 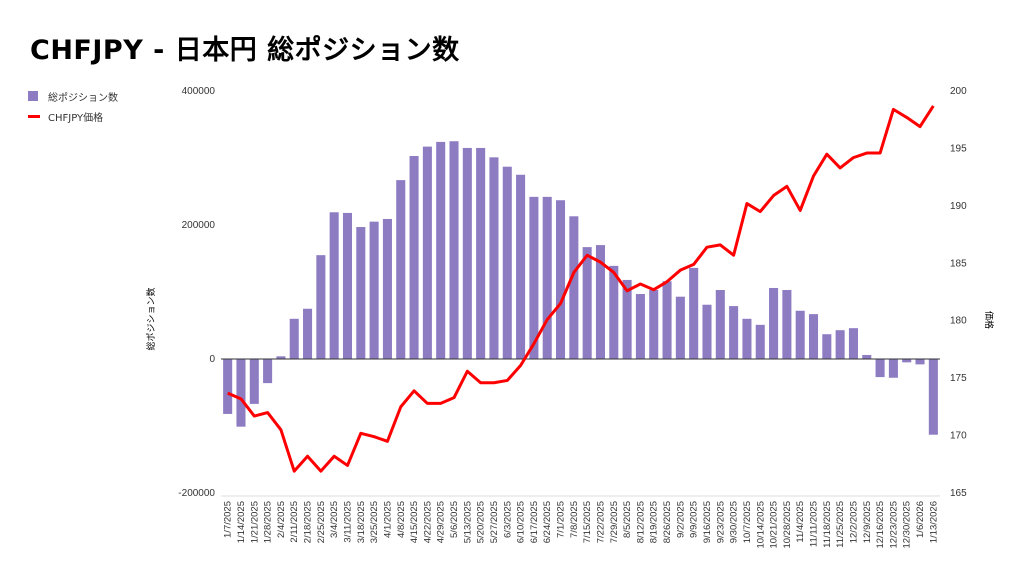 What do you see at coordinates (427, 522) in the screenshot?
I see `x-tick-label: 4/22/2025` at bounding box center [427, 522].